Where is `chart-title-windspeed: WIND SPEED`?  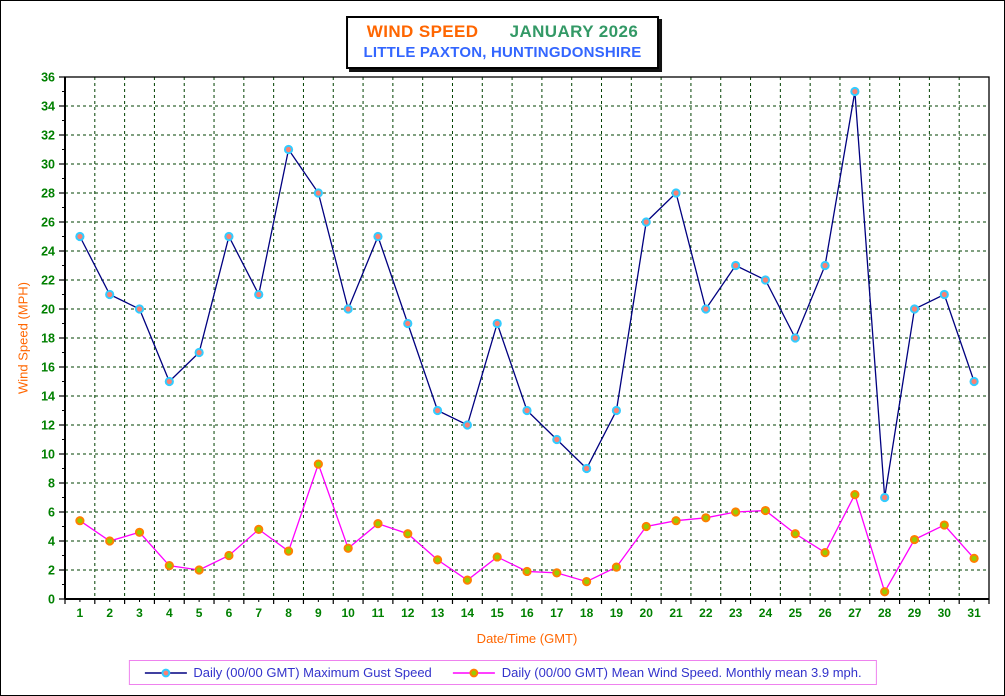
chart-title-windspeed: WIND SPEED is located at coordinates (422, 31).